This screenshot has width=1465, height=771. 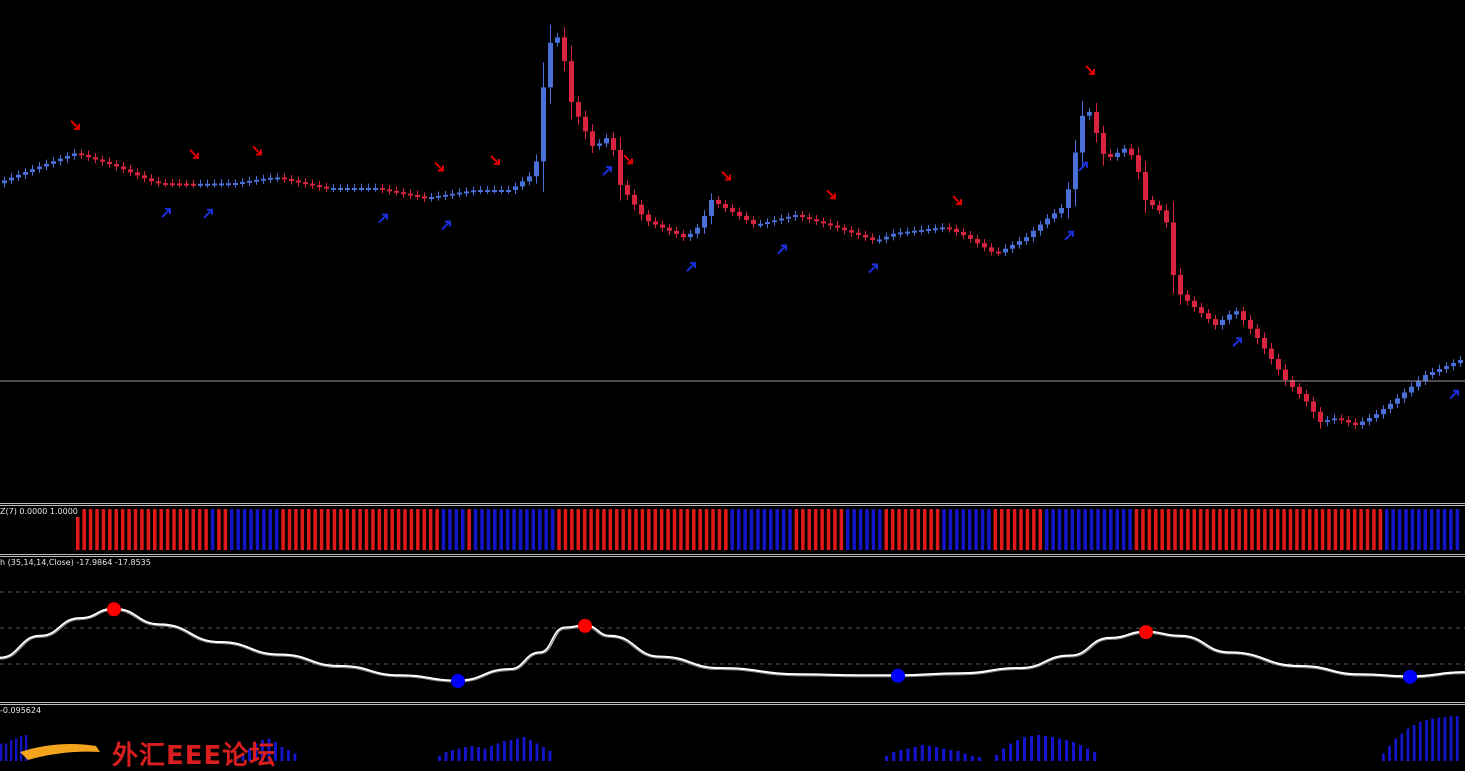 I want to click on histogram-pane: -0.095624, so click(x=732, y=733).